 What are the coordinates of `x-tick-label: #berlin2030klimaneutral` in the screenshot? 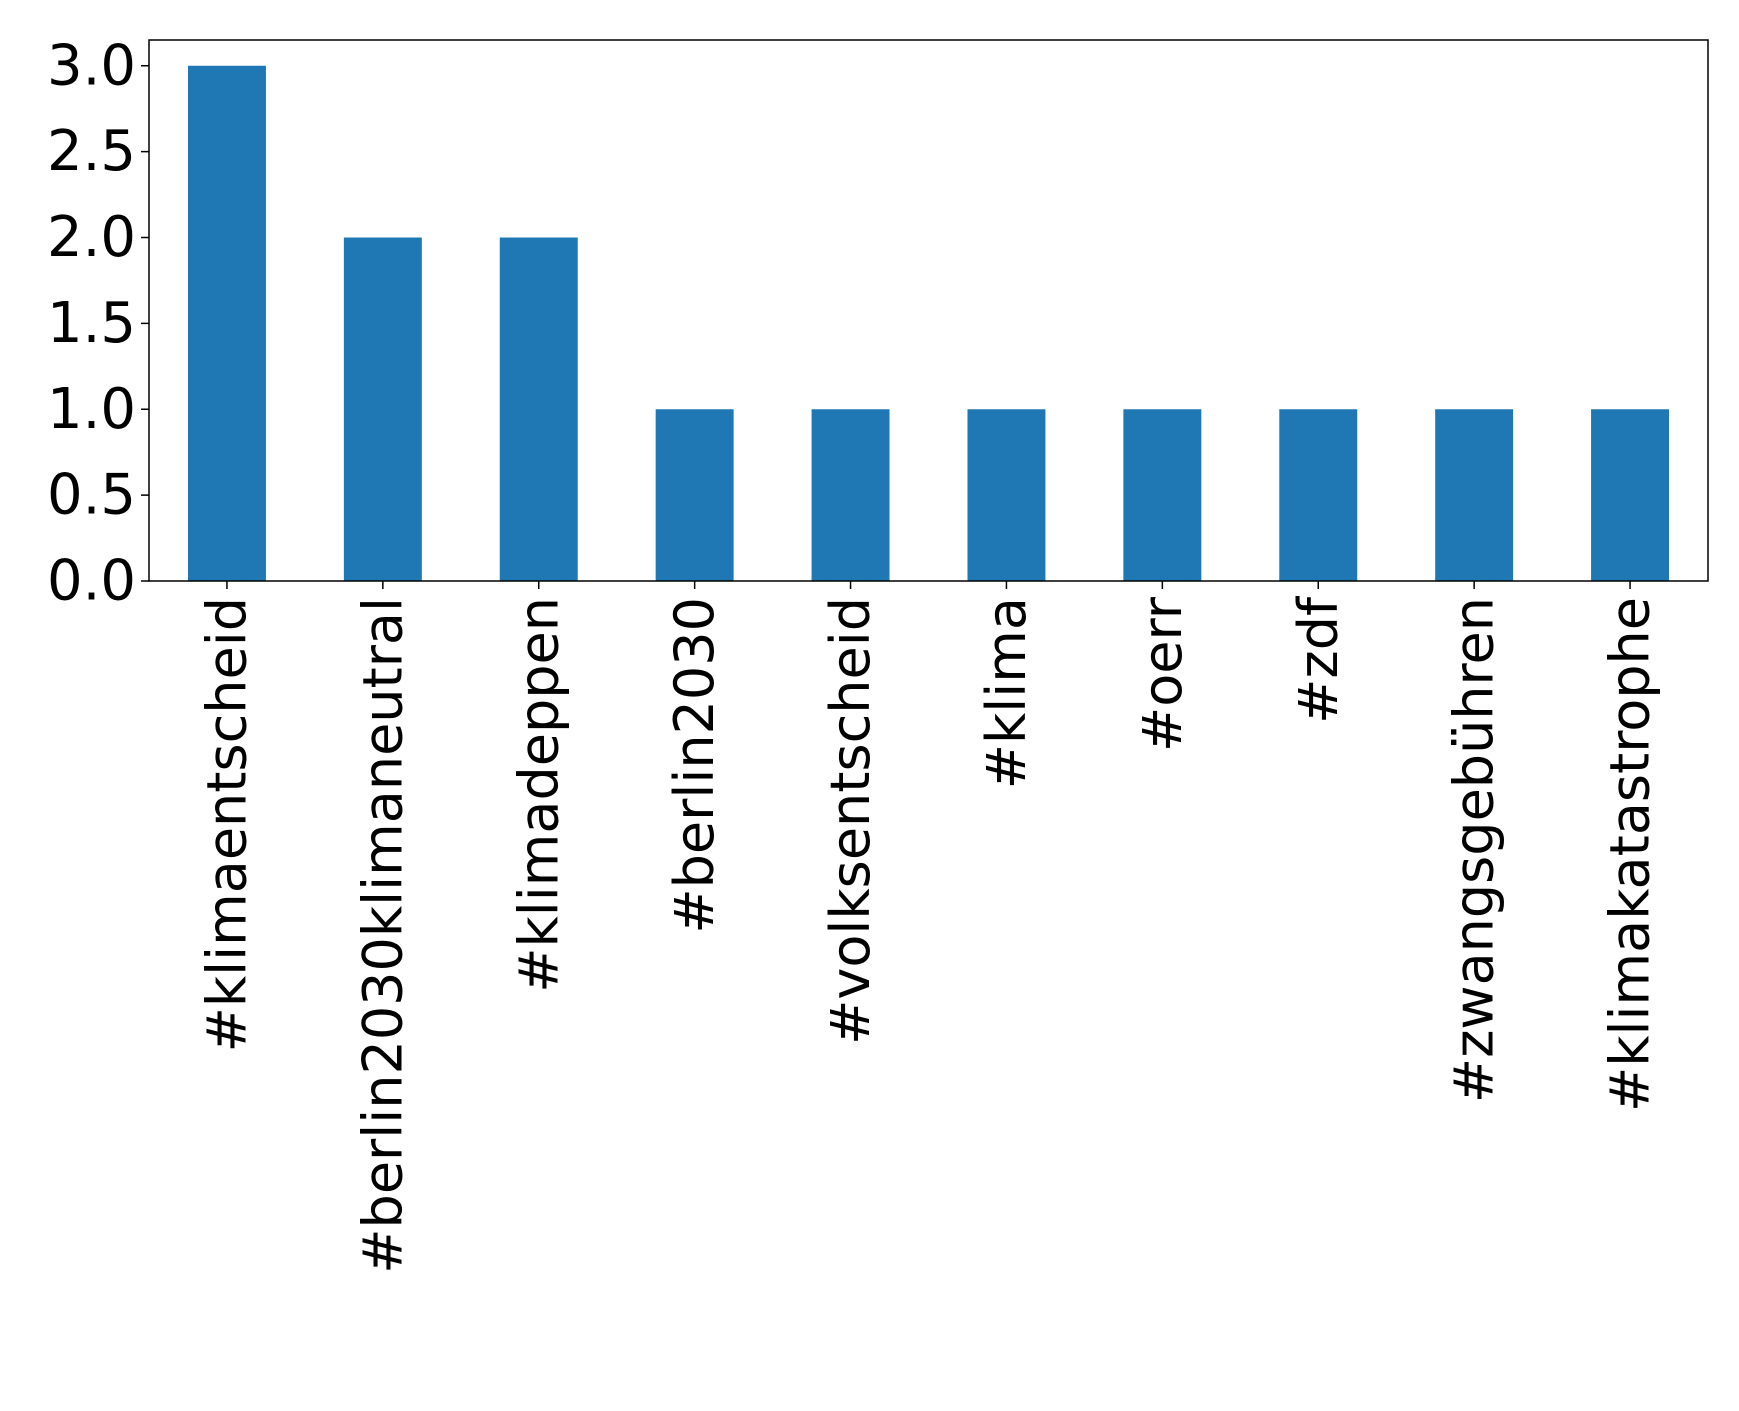 It's located at (382, 935).